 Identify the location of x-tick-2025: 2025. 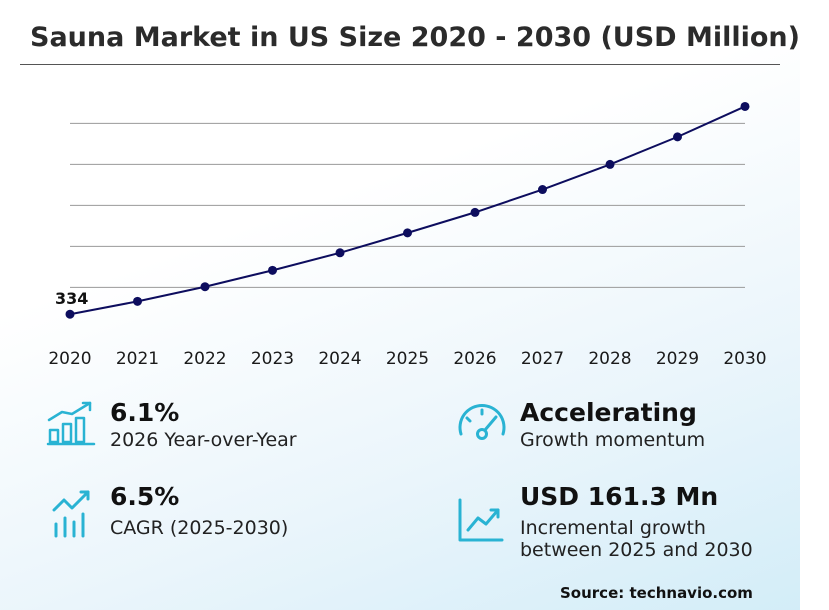
(407, 359).